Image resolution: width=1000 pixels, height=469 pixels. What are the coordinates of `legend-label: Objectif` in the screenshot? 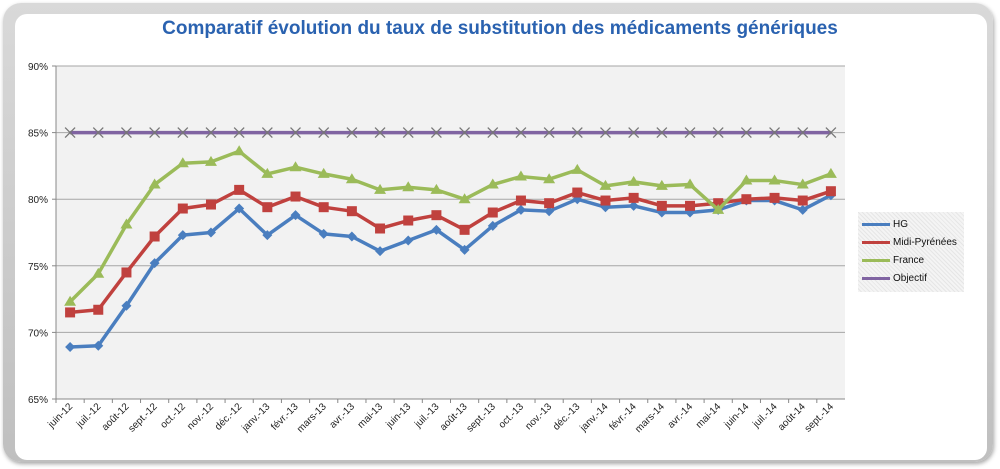 It's located at (910, 278).